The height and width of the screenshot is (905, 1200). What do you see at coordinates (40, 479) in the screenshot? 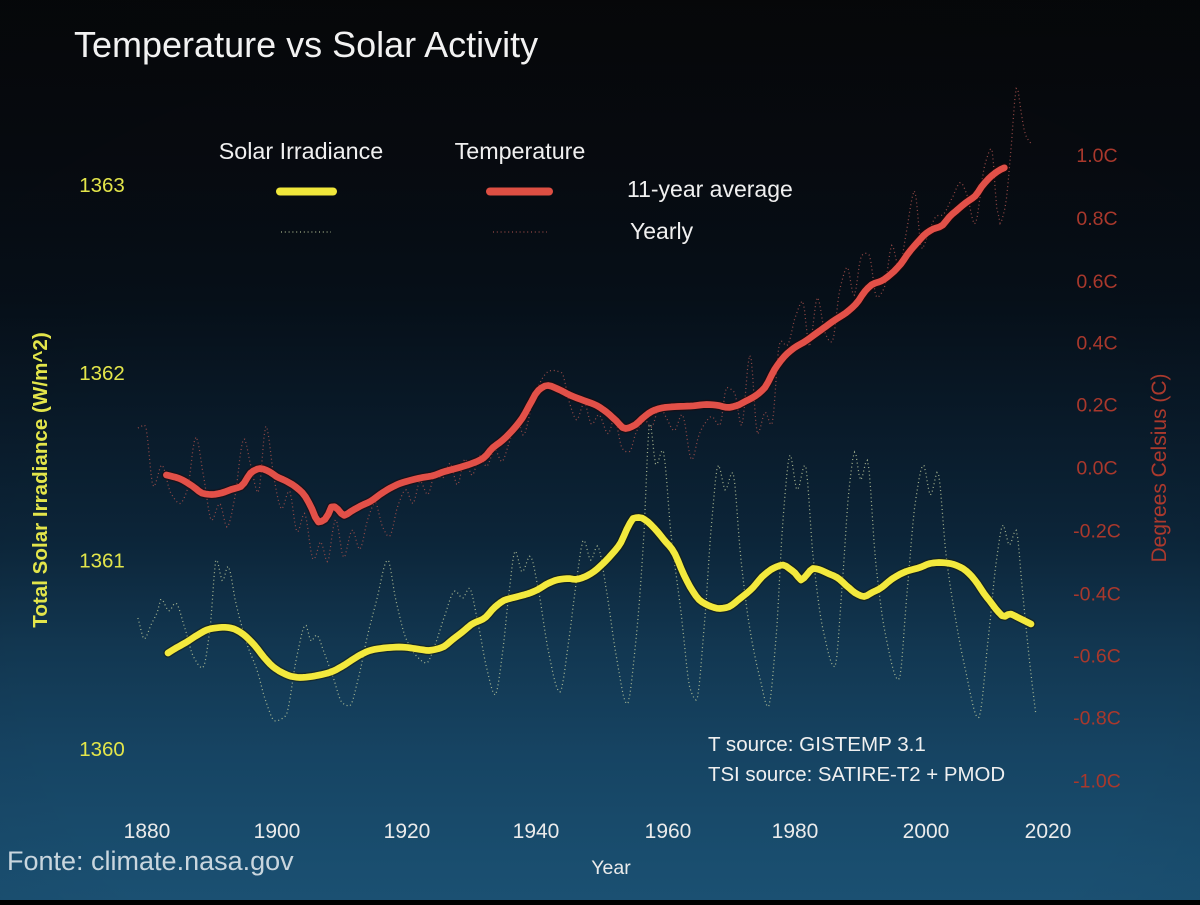
I see `svg-text: Total Solar Irradiance (W/m^2)` at bounding box center [40, 479].